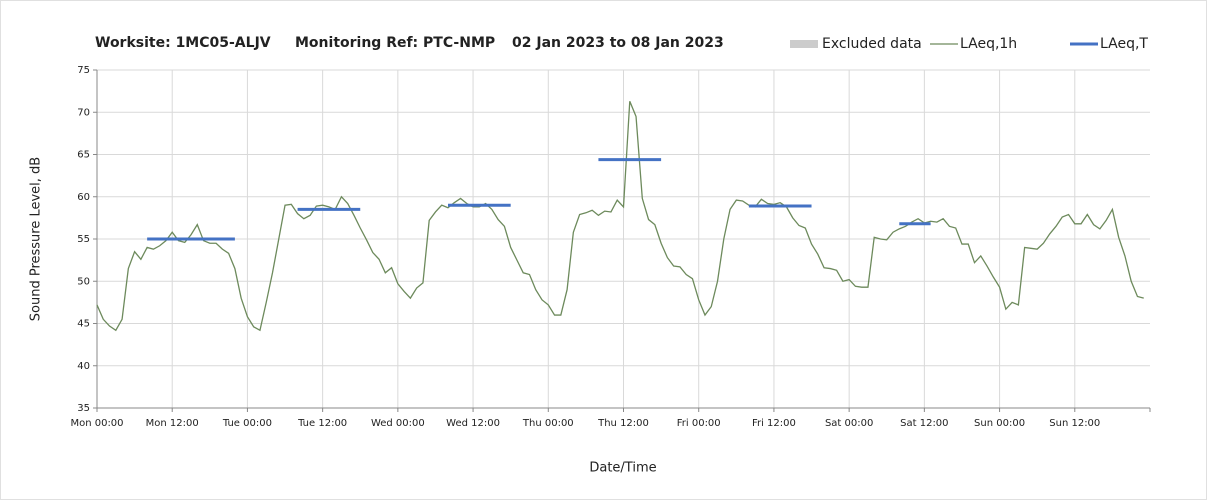  What do you see at coordinates (1074, 423) in the screenshot?
I see `x-tick-label: Sun 12:00` at bounding box center [1074, 423].